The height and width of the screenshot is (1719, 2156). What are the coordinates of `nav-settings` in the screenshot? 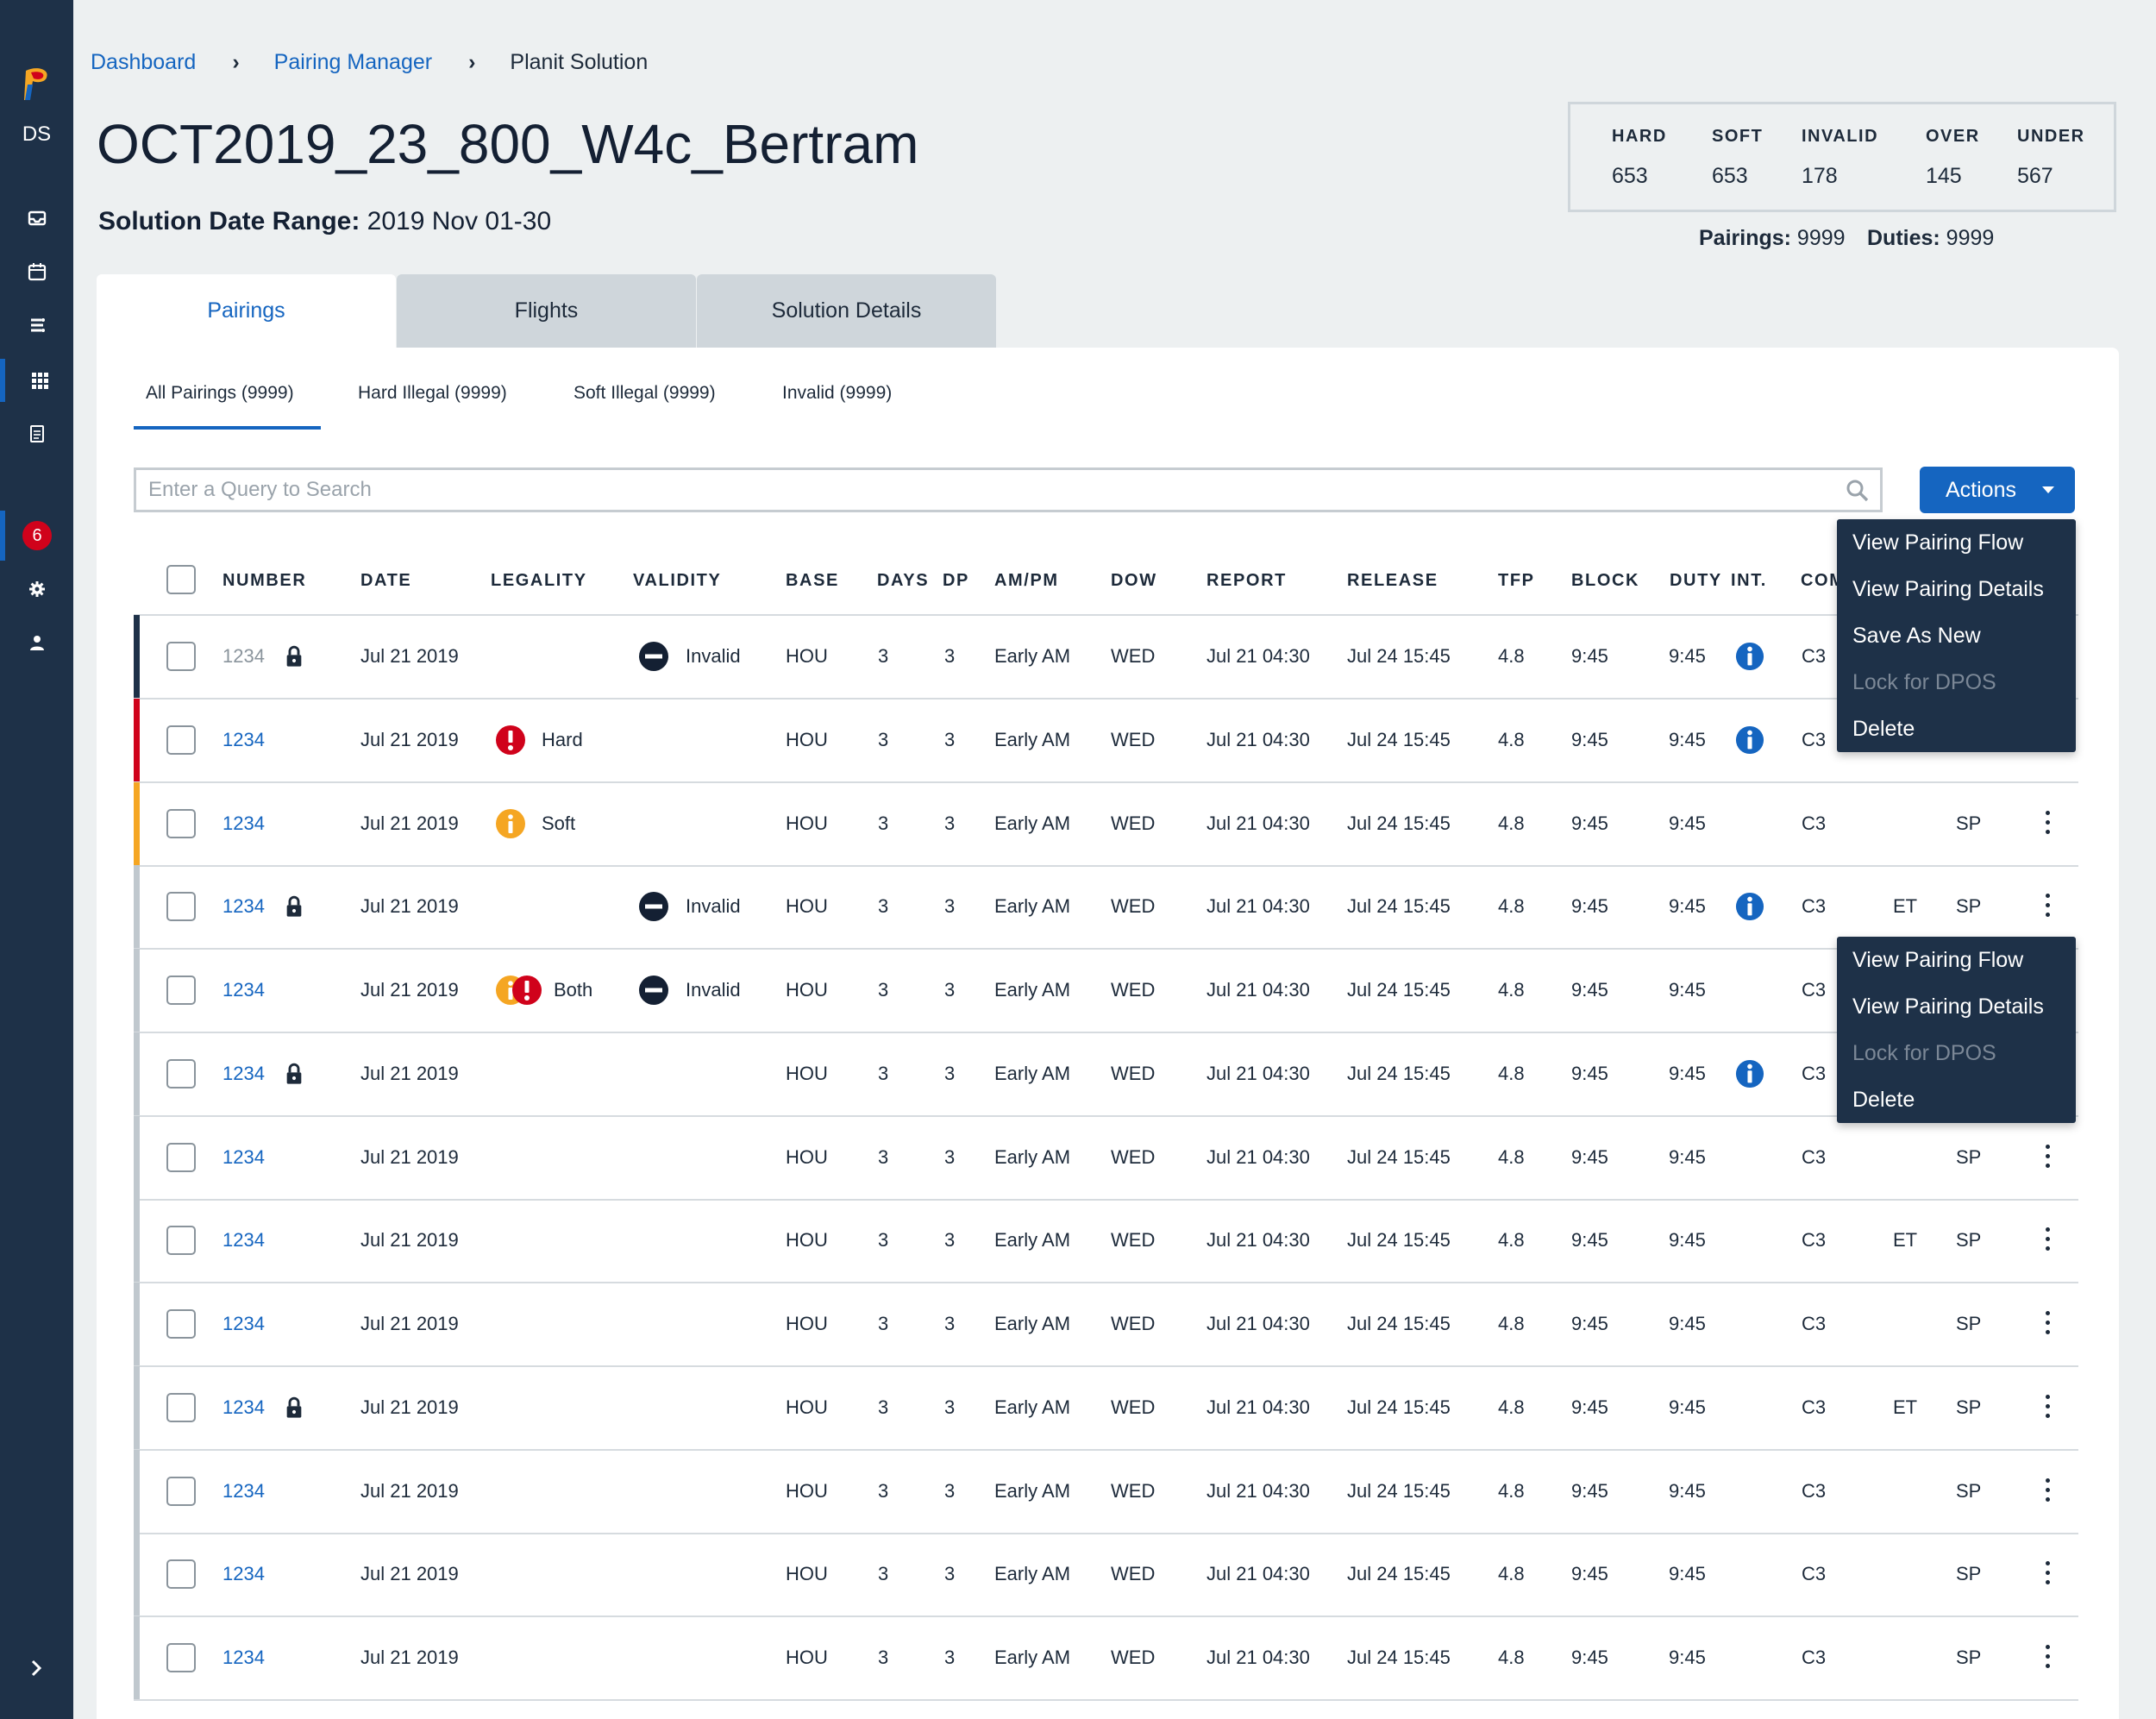 It's located at (36, 590).